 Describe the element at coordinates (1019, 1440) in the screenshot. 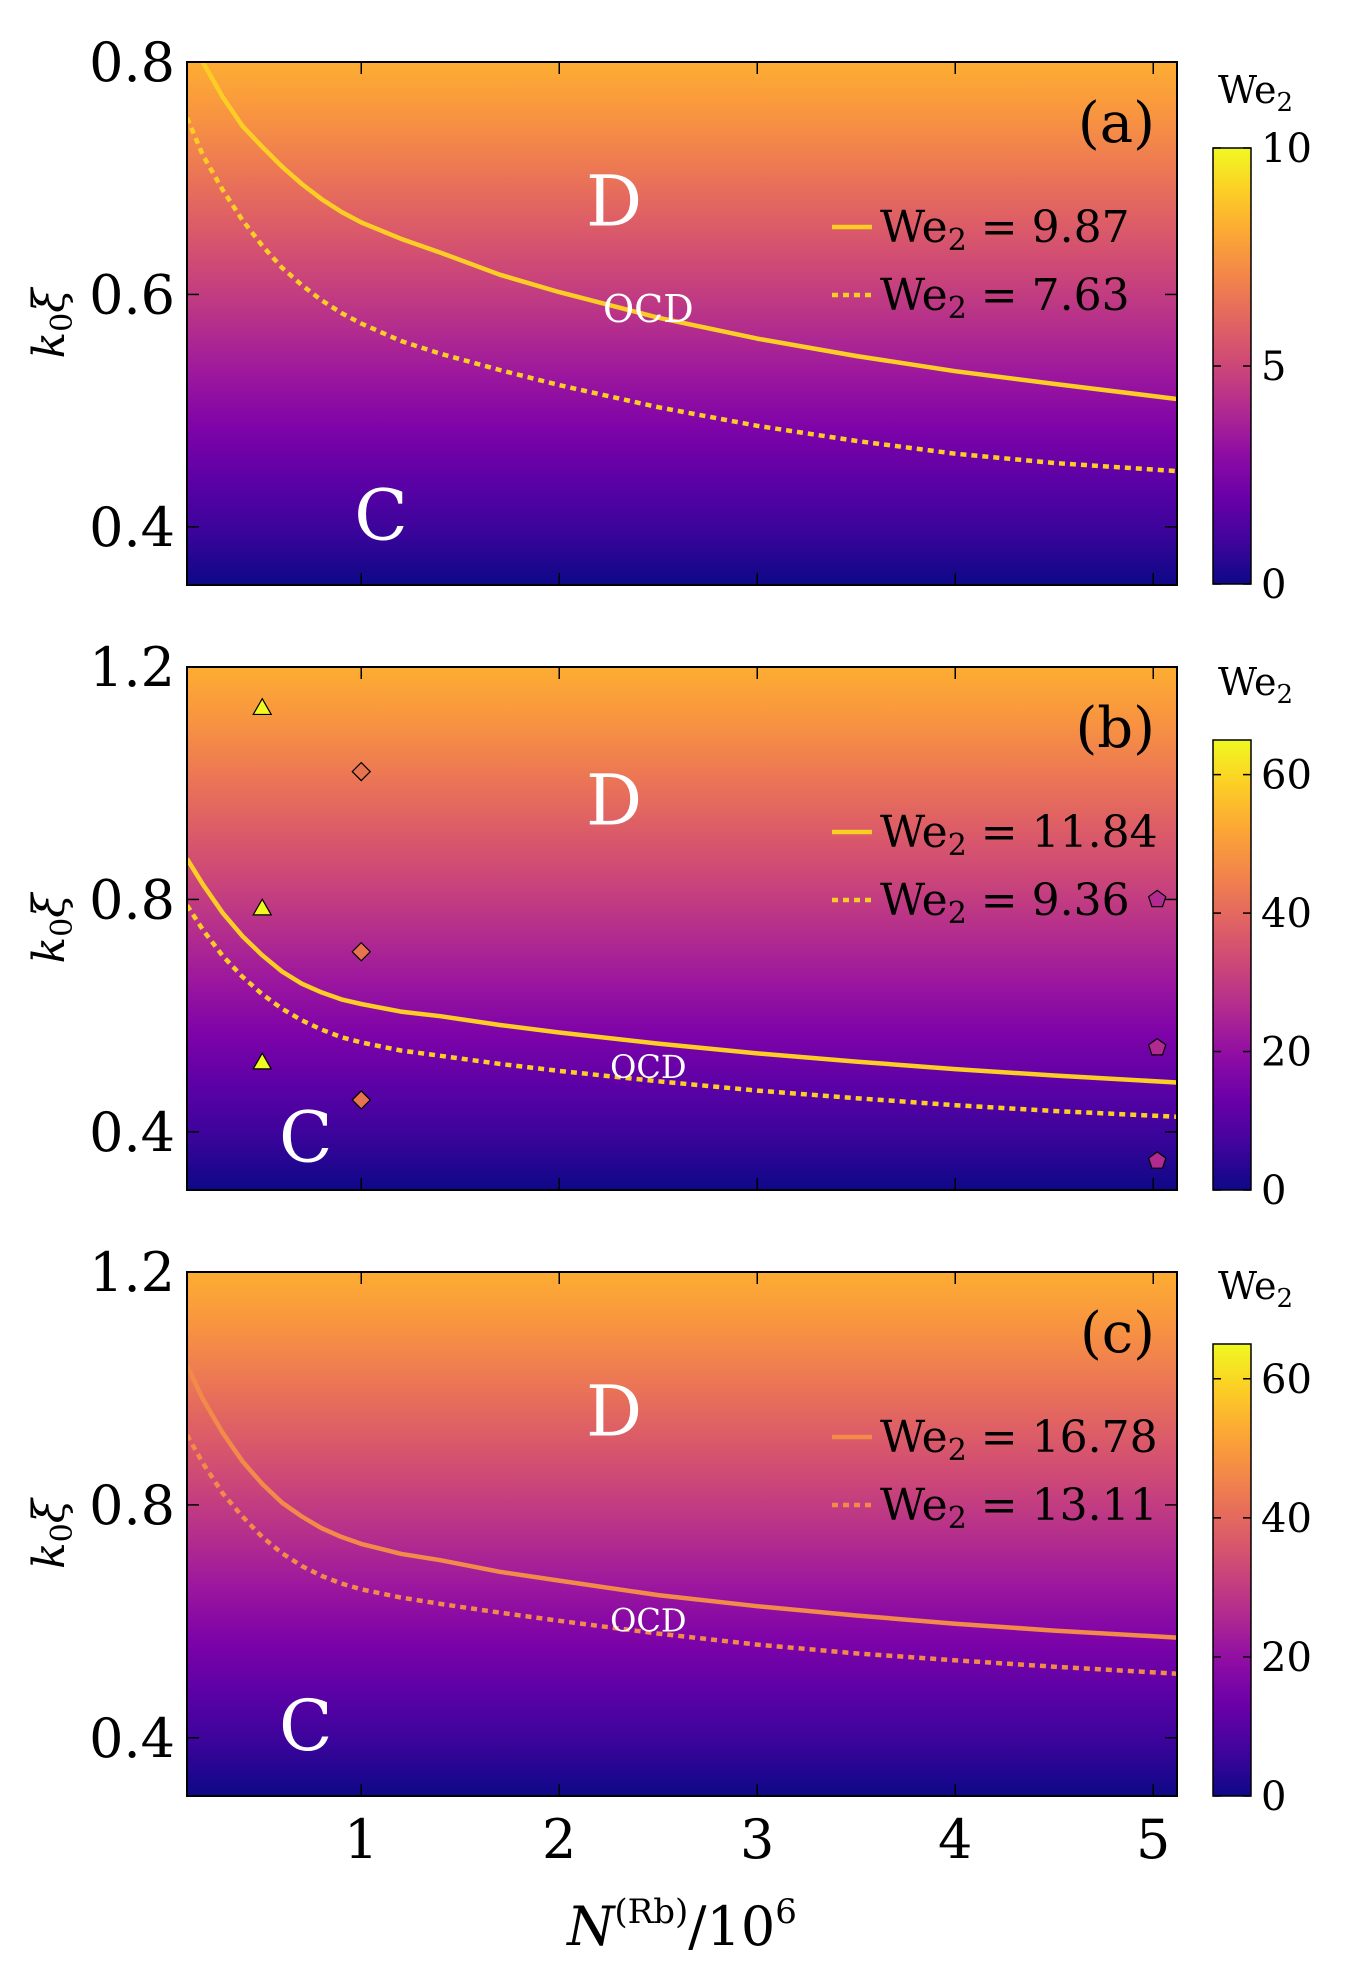

I see `legend-entry: We2 = 16.78` at that location.